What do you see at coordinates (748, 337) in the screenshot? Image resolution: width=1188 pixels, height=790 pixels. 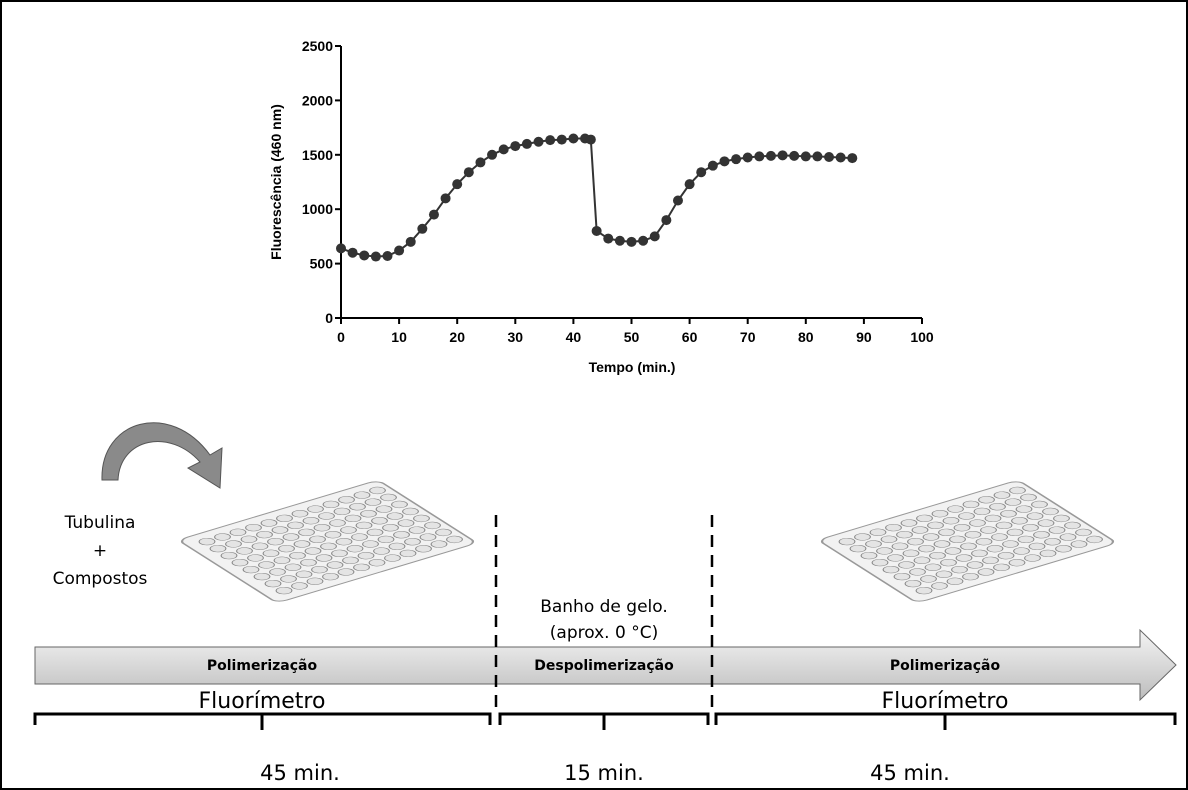 I see `x-tick-label: 70` at bounding box center [748, 337].